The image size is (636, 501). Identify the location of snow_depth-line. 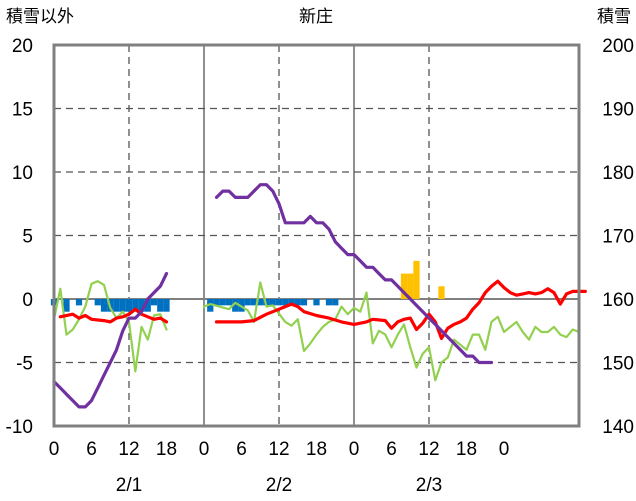
(110, 340).